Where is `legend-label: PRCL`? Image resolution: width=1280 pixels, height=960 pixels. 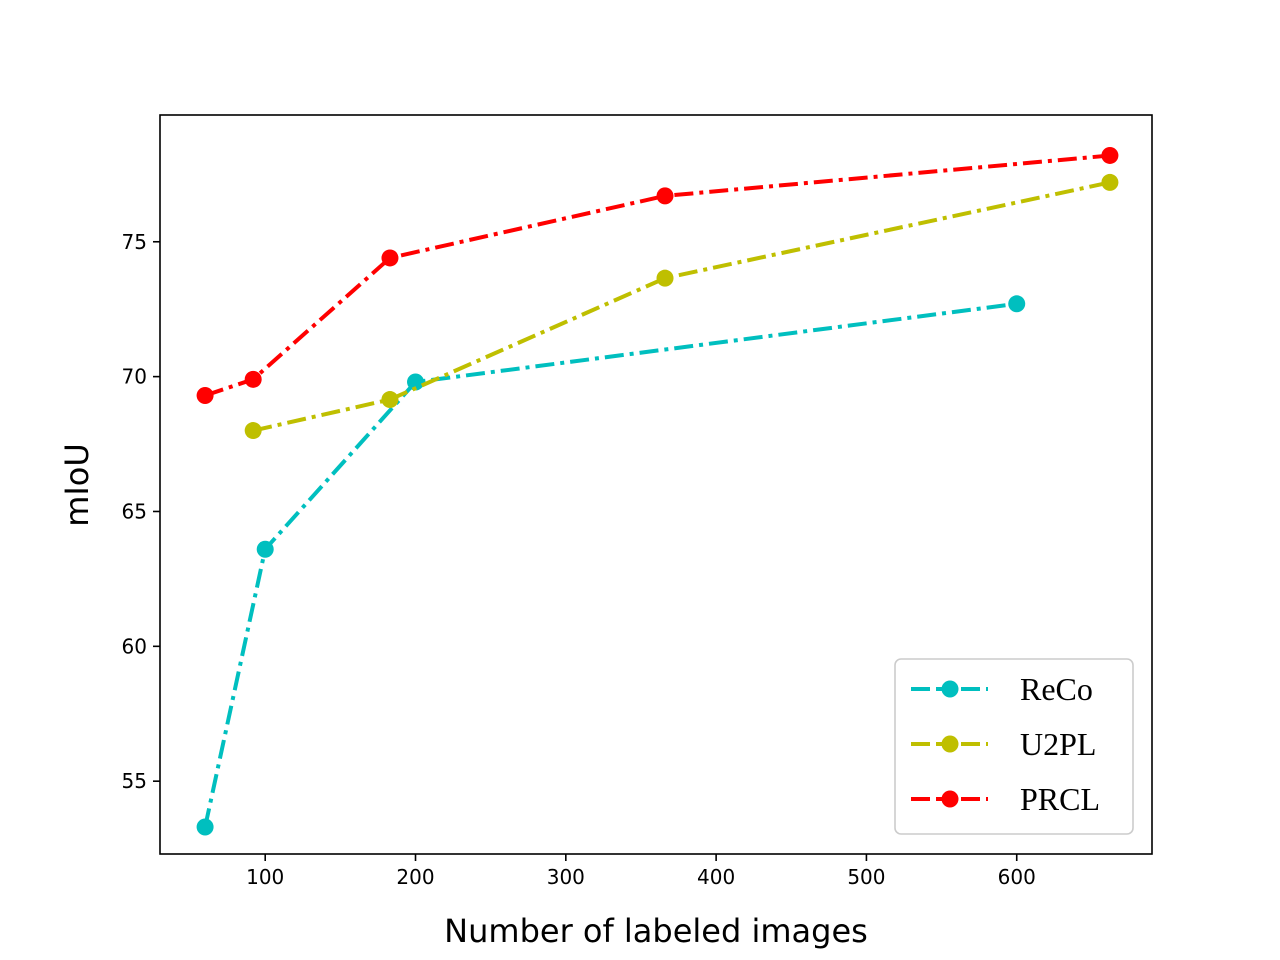
legend-label: PRCL is located at coordinates (1060, 799).